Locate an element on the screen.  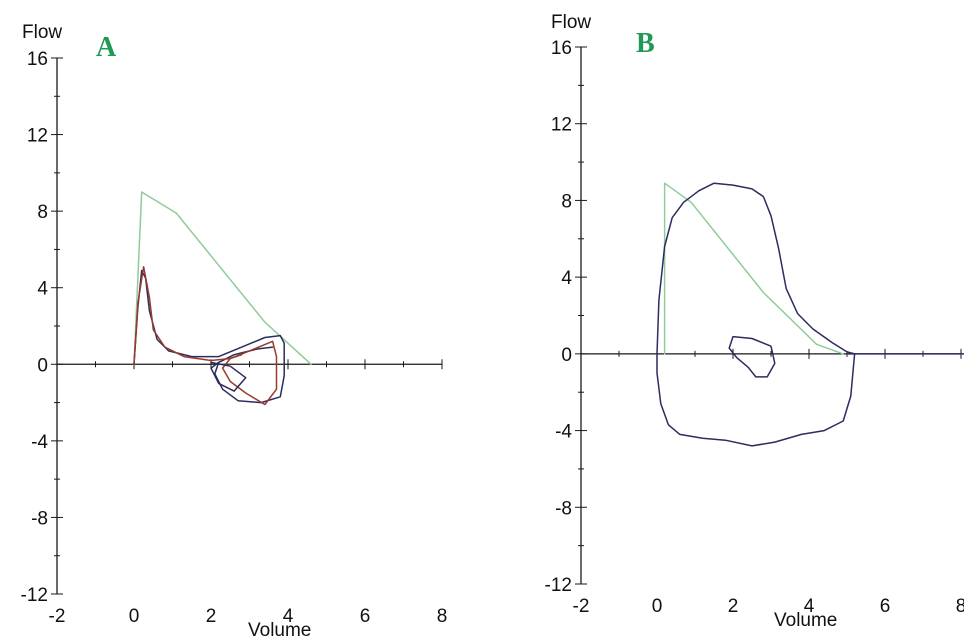
panel-a-series-2-curve is located at coordinates (205, 335).